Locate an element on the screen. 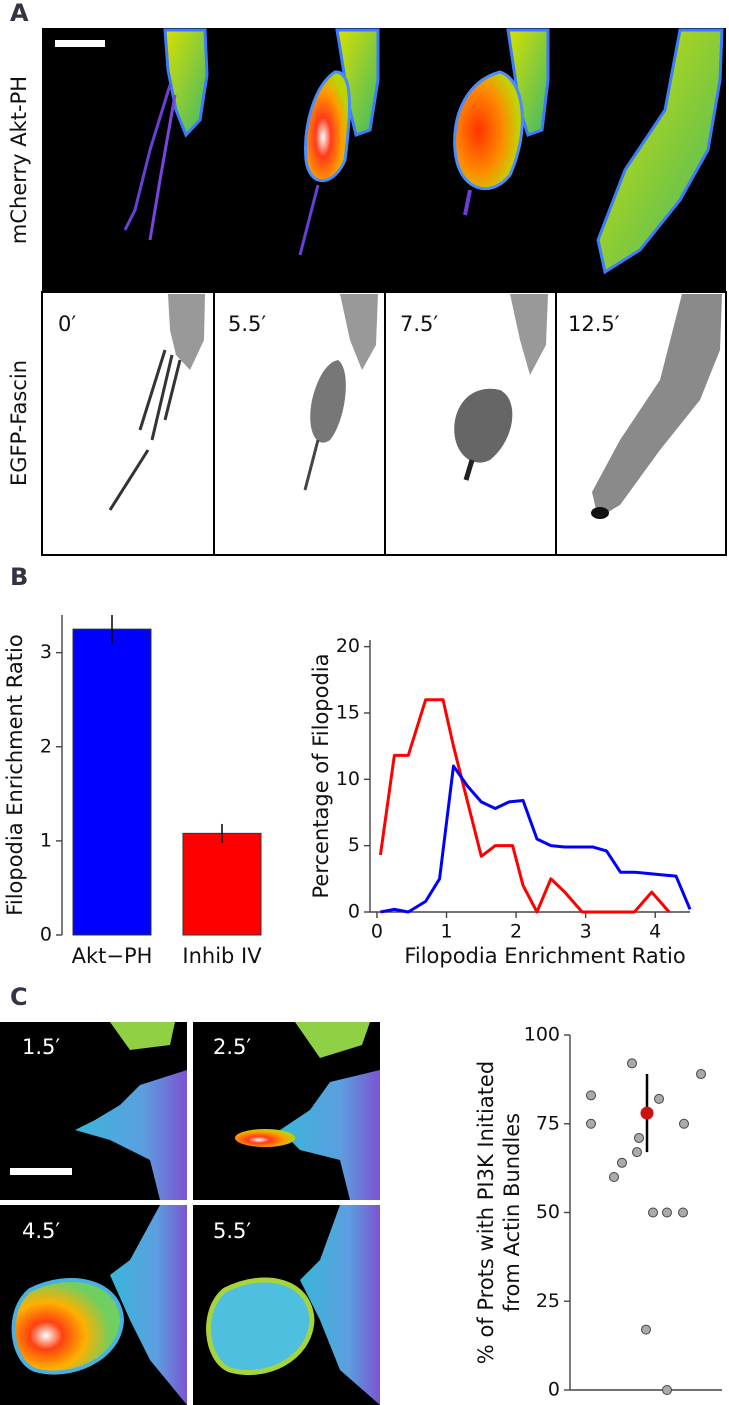  x-tick-label: Inhib IV is located at coordinates (222, 956).